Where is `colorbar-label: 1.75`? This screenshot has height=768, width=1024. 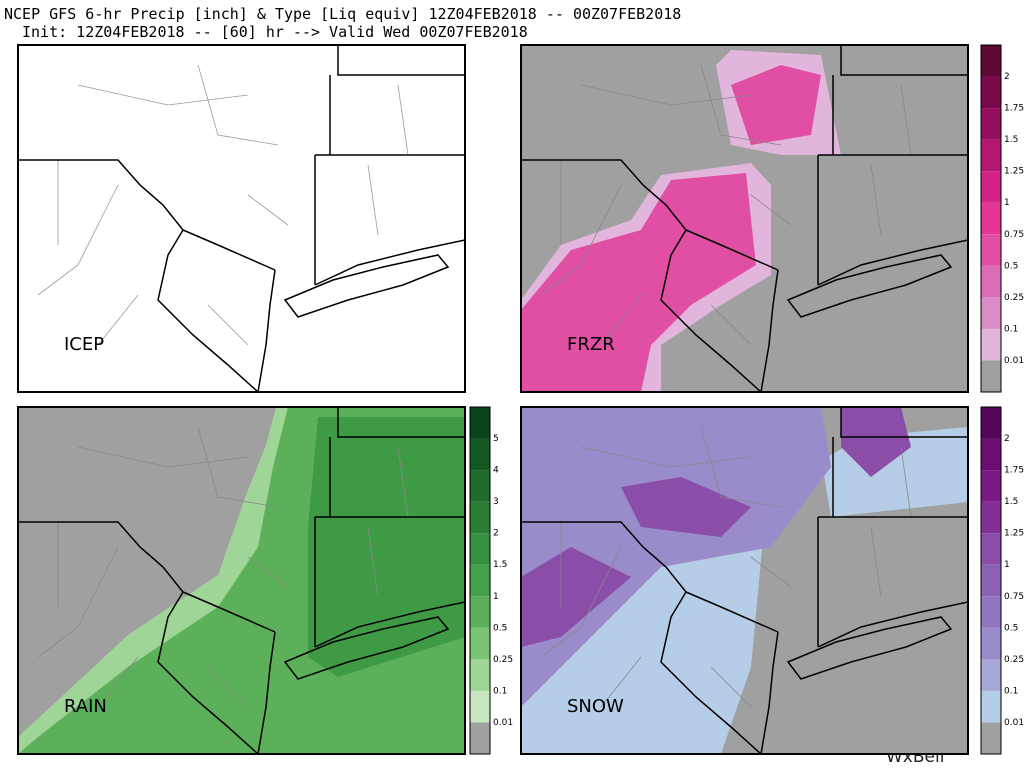 colorbar-label: 1.75 is located at coordinates (1014, 471).